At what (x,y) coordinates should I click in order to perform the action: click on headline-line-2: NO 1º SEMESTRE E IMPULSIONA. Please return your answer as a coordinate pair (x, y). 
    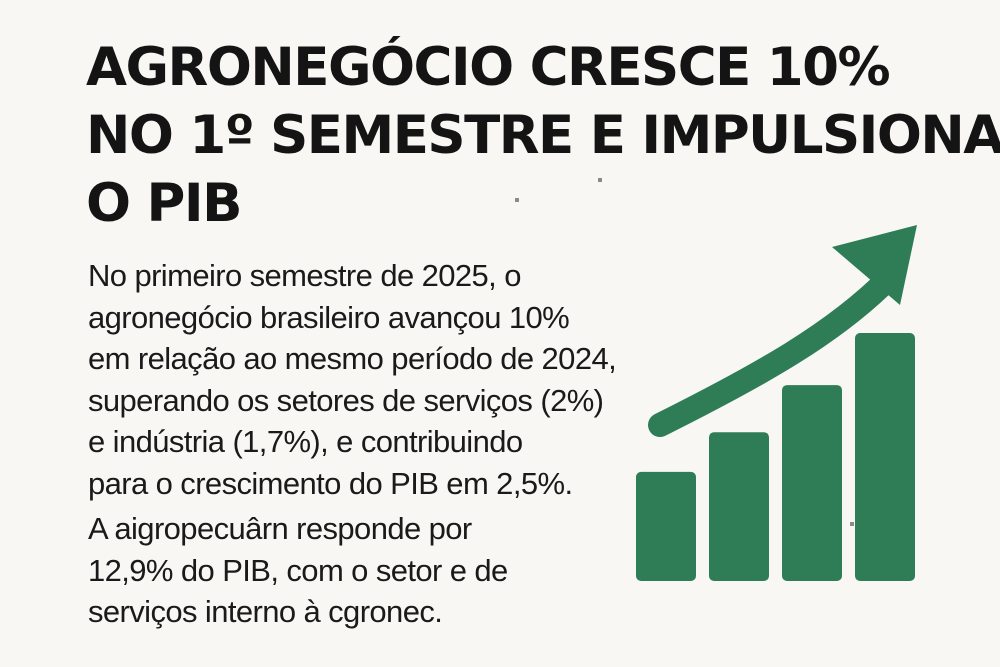
    Looking at the image, I should click on (543, 135).